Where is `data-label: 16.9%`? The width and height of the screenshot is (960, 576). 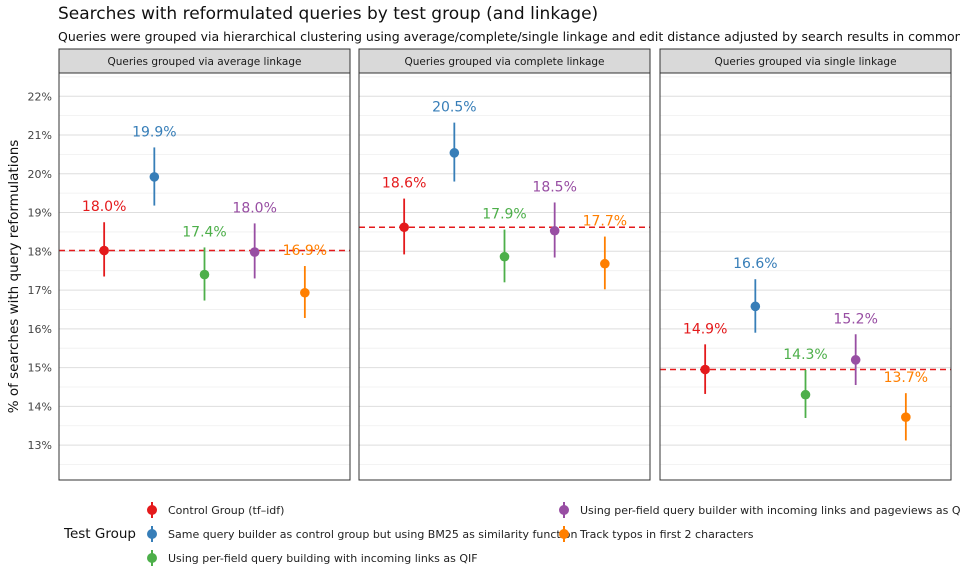 data-label: 16.9% is located at coordinates (305, 251).